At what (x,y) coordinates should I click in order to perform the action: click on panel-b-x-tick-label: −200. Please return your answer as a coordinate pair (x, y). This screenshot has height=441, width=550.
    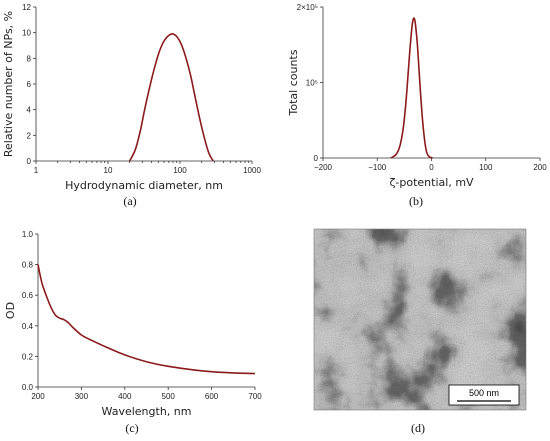
    Looking at the image, I should click on (323, 167).